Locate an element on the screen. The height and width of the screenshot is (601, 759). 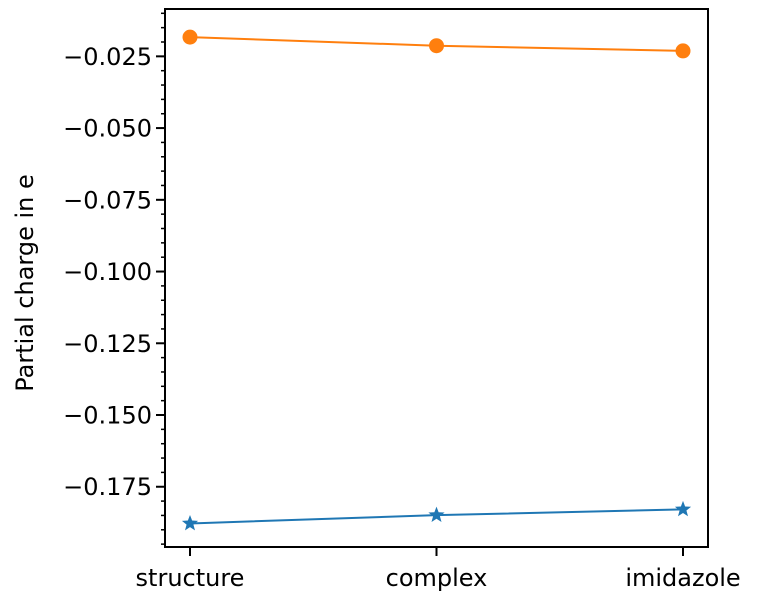
y-tick-label: −0.100 is located at coordinates (107, 272).